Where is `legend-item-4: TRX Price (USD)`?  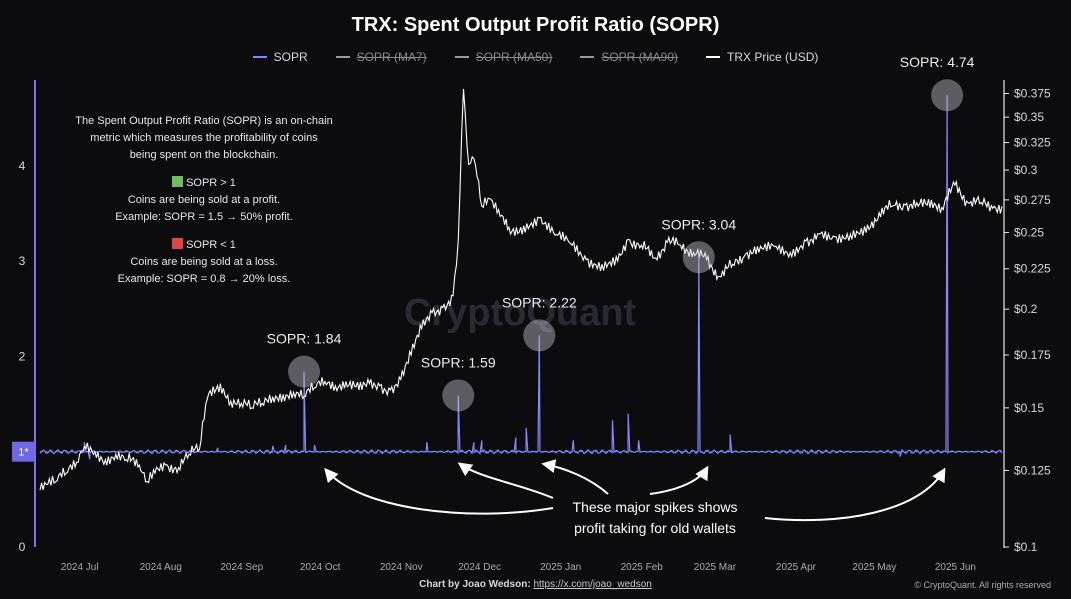
legend-item-4: TRX Price (USD) is located at coordinates (762, 57).